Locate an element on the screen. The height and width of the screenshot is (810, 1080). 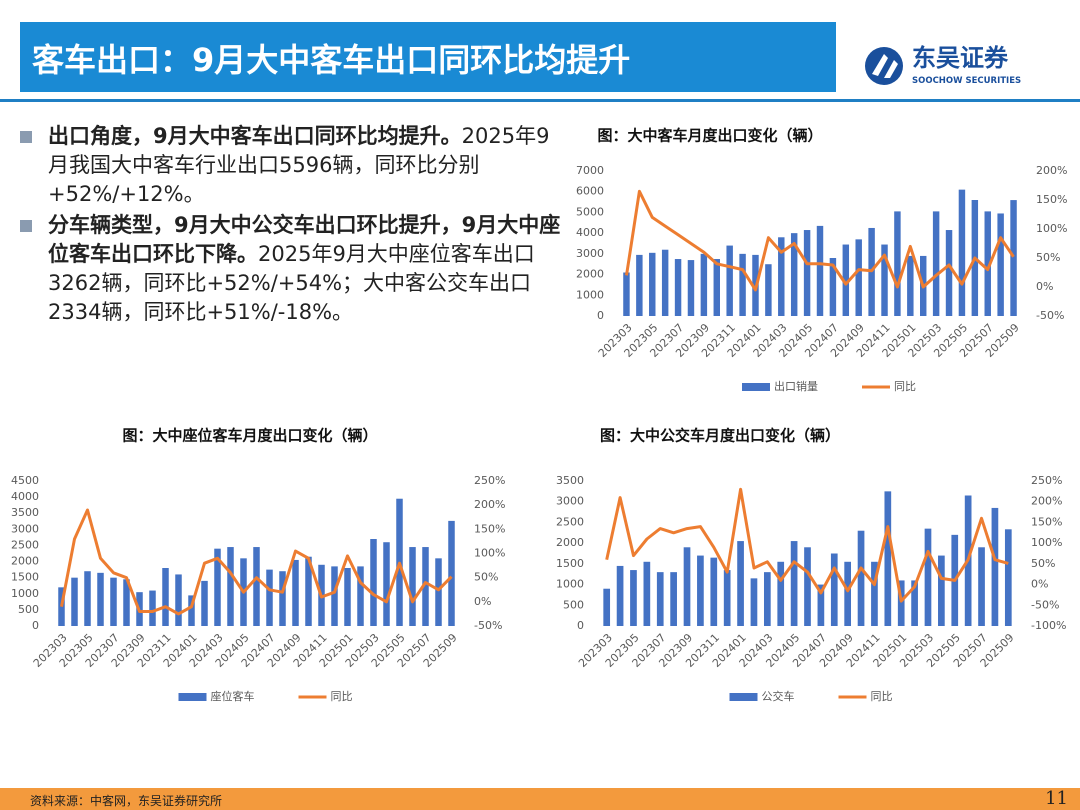
y-tick-label: 2000 is located at coordinates (25, 561).